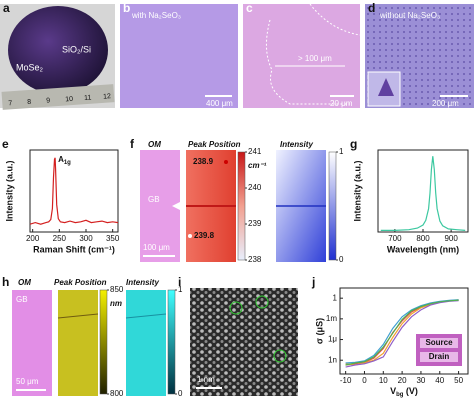 This screenshot has width=474, height=406. What do you see at coordinates (60, 238) in the screenshot?
I see `x-tick-label: 250` at bounding box center [60, 238].